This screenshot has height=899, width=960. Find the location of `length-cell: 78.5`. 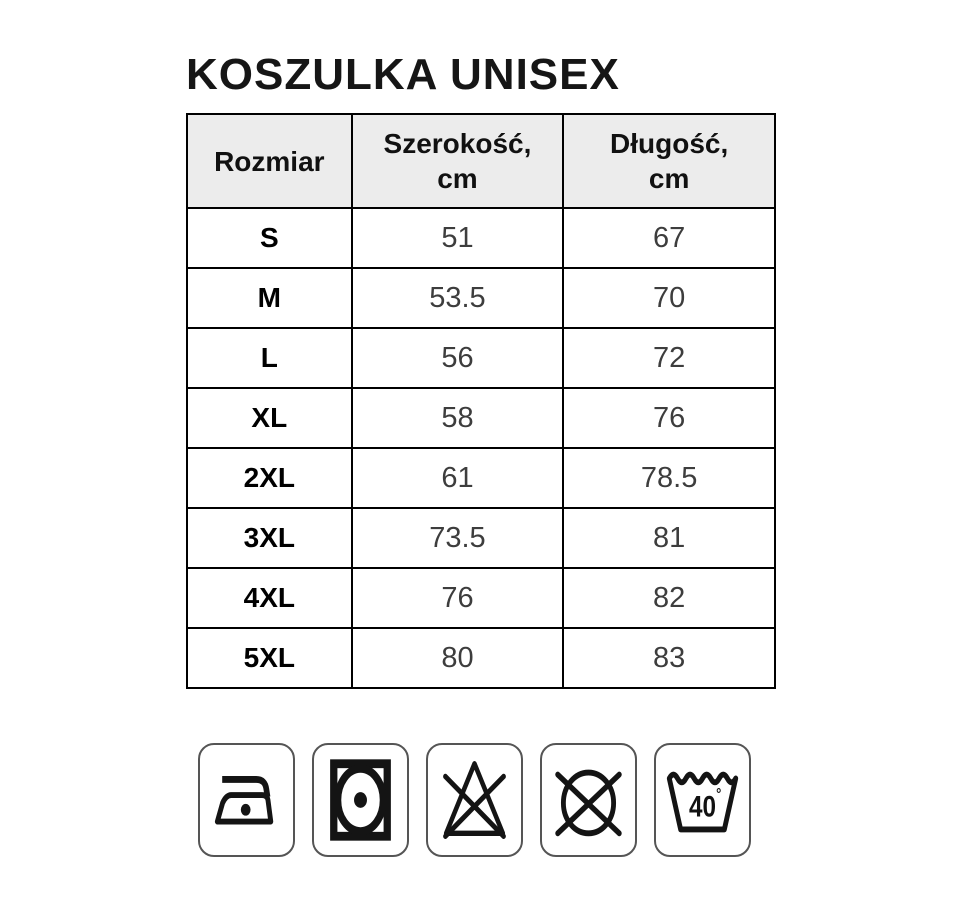

length-cell: 78.5 is located at coordinates (669, 478).